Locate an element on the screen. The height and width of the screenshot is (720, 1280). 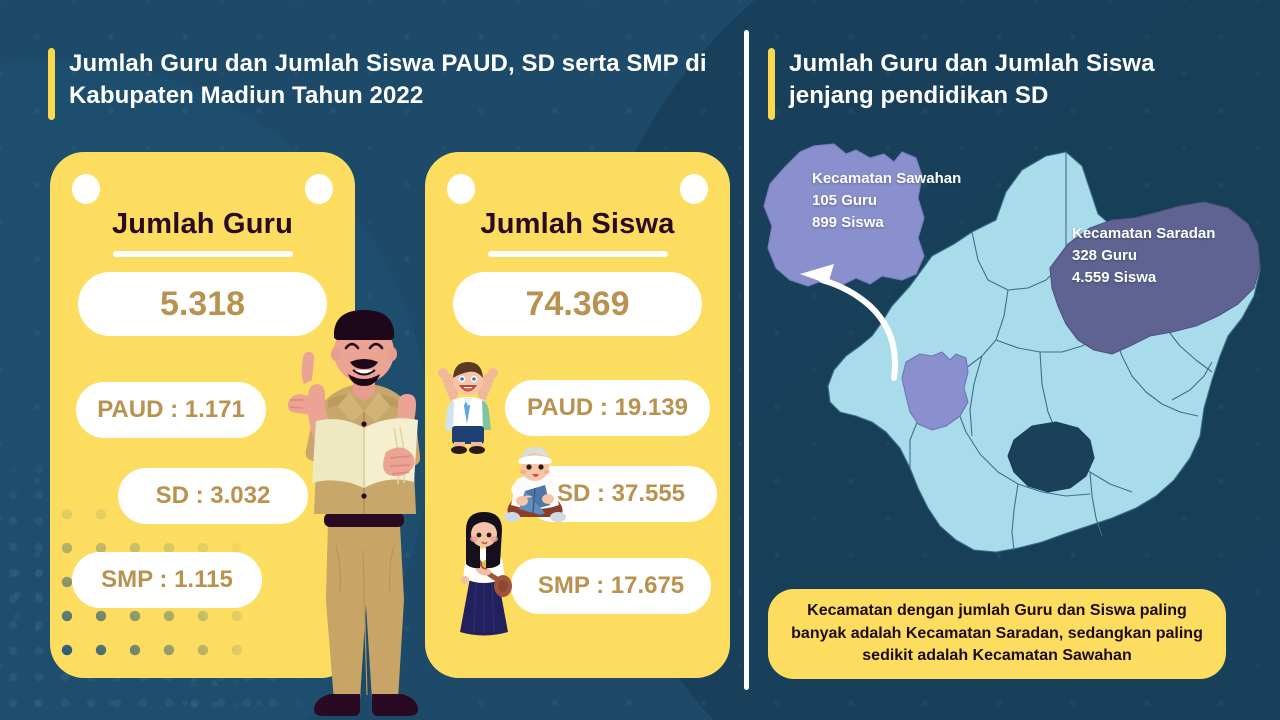
stat-pill-sd: SD : 3.032 is located at coordinates (213, 496).